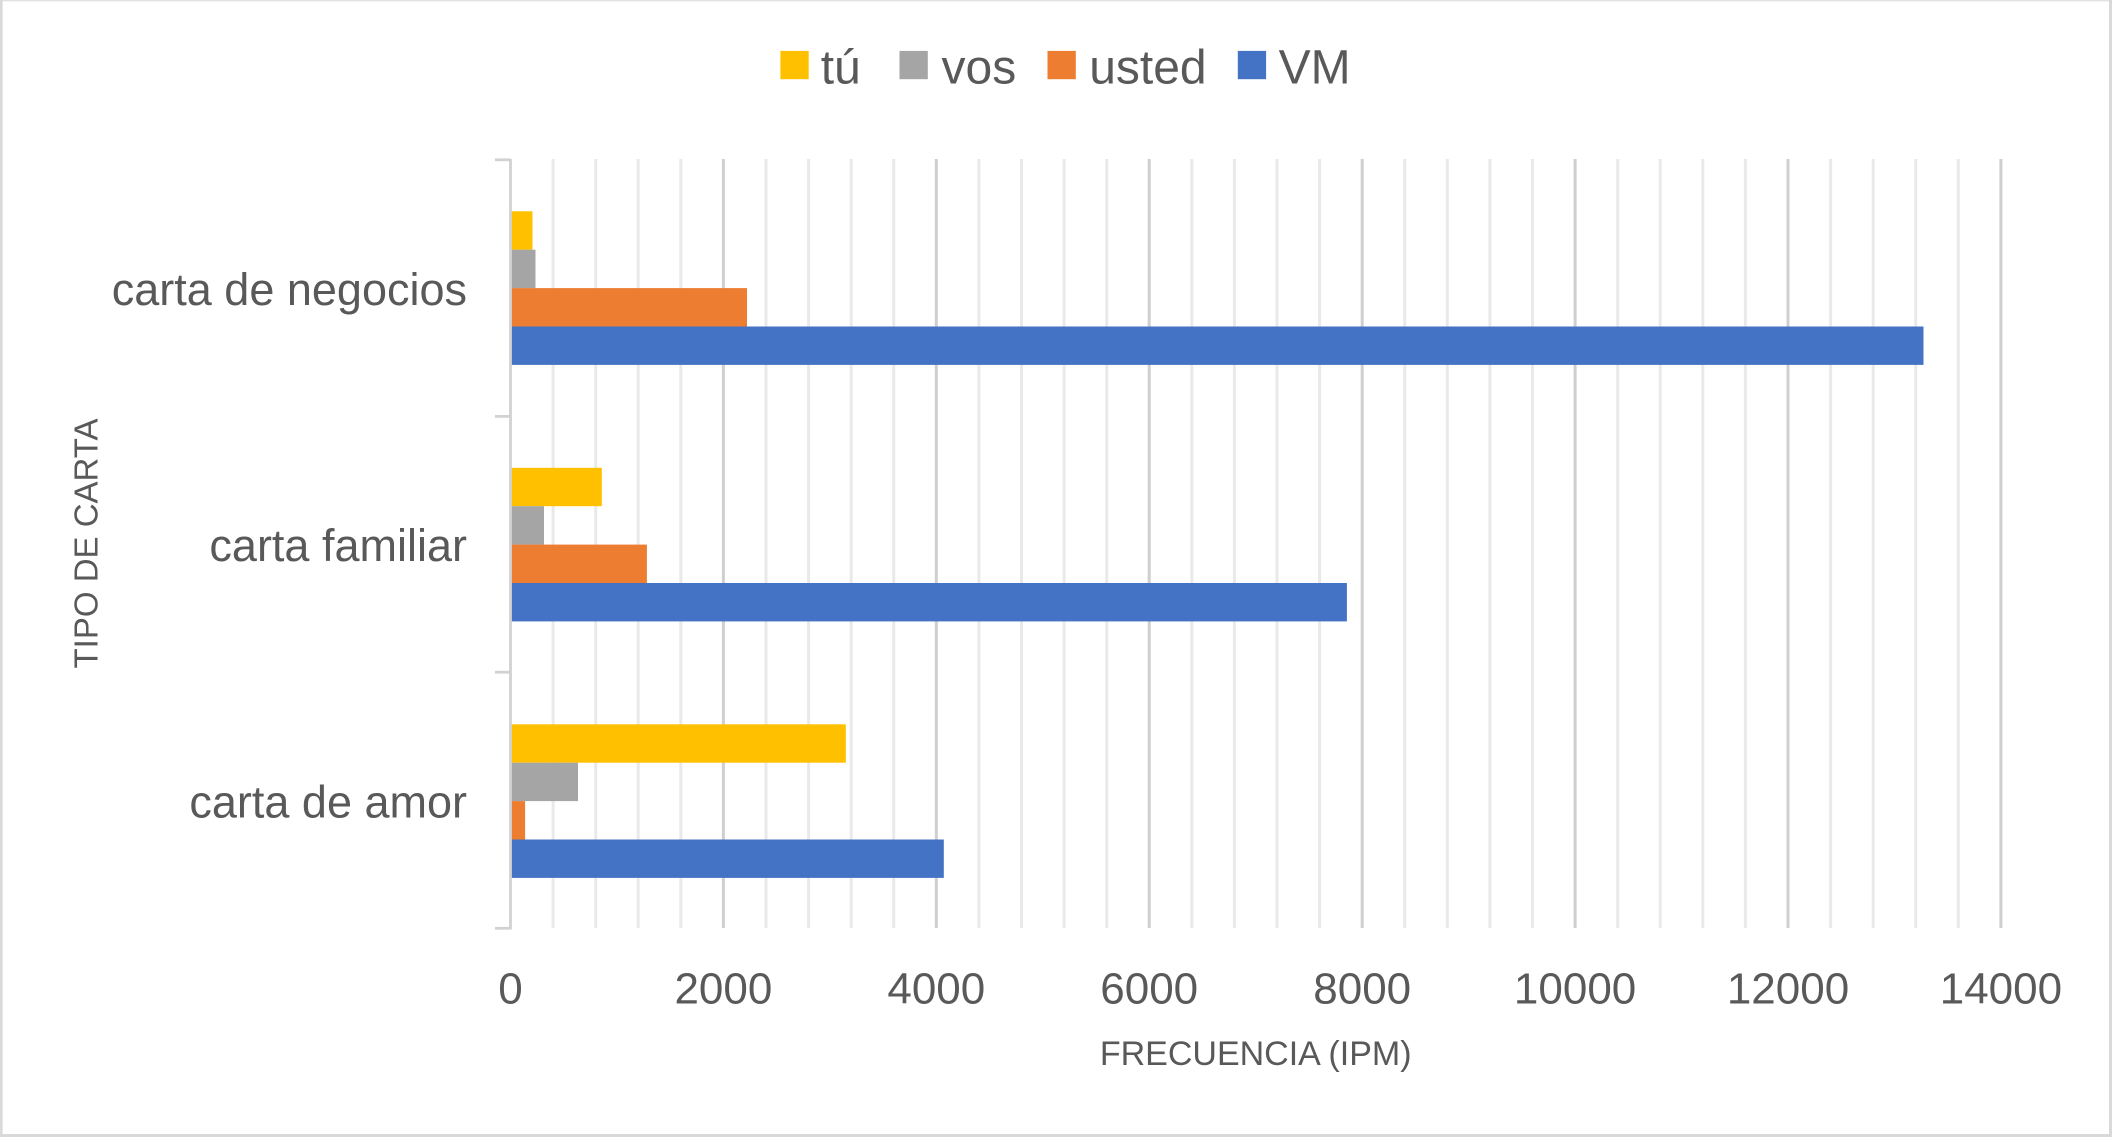 The width and height of the screenshot is (2112, 1137). I want to click on svg-text: VM, so click(1315, 68).